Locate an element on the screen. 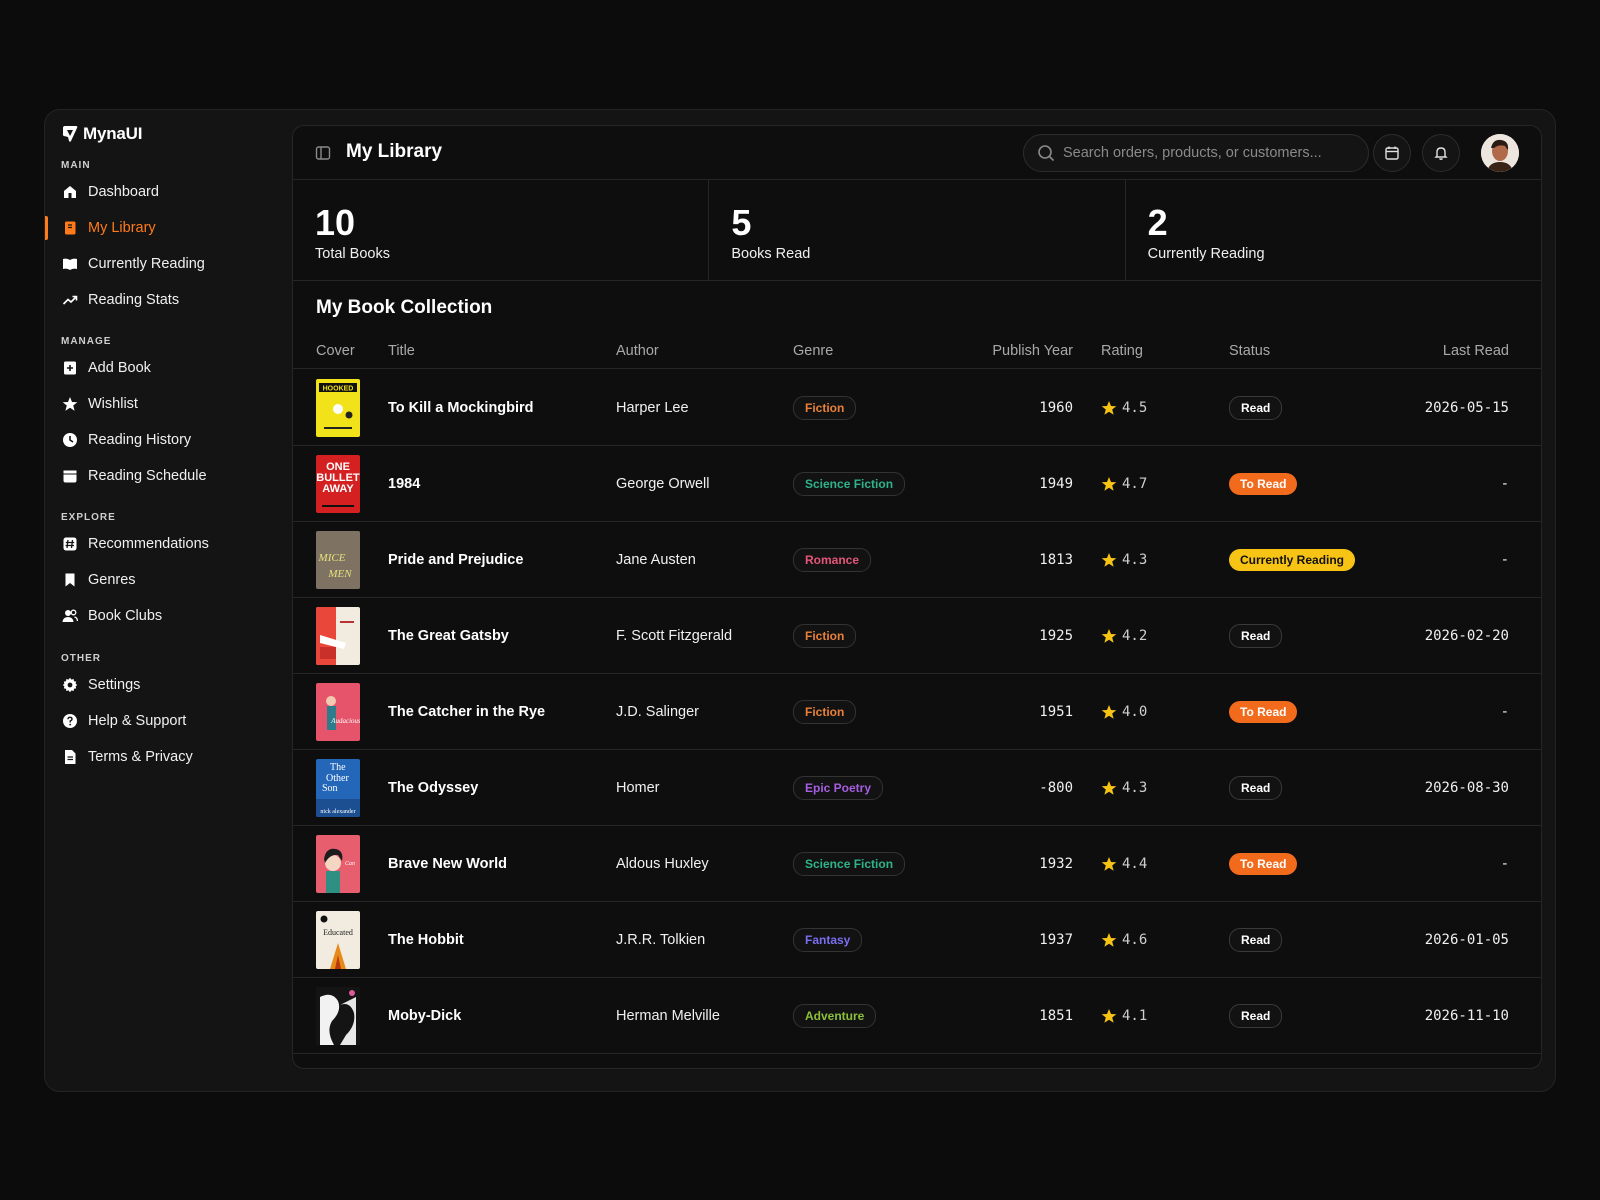 Image resolution: width=1600 pixels, height=1200 pixels. svg-text: MEN is located at coordinates (339, 574).